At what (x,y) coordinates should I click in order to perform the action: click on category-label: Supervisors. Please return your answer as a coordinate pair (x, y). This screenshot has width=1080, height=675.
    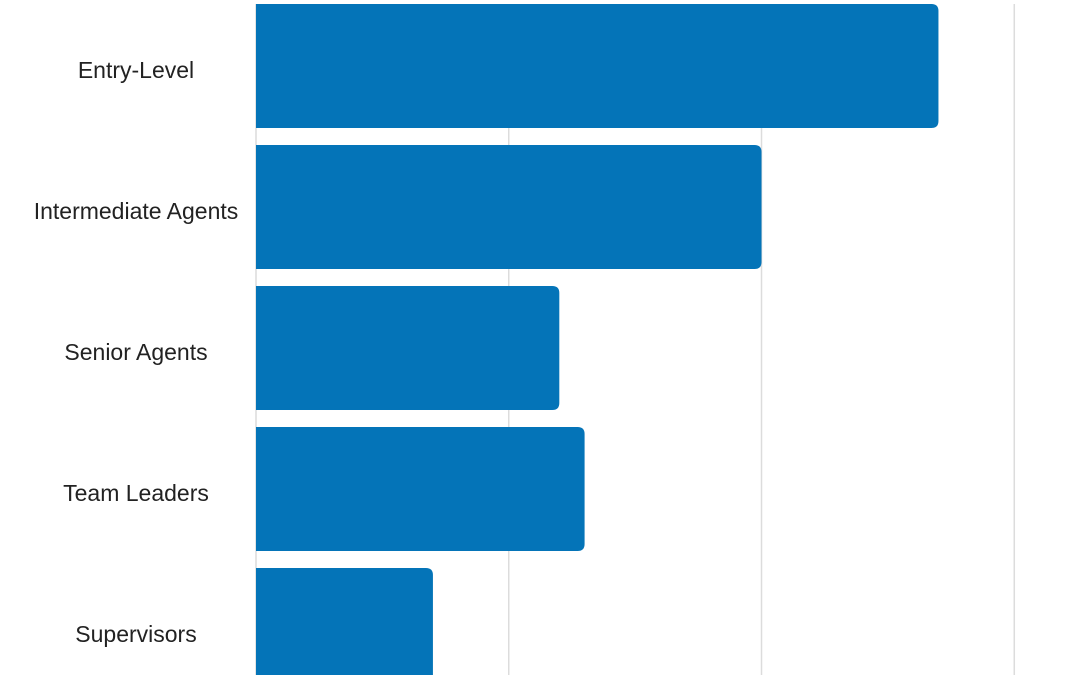
    Looking at the image, I should click on (135, 634).